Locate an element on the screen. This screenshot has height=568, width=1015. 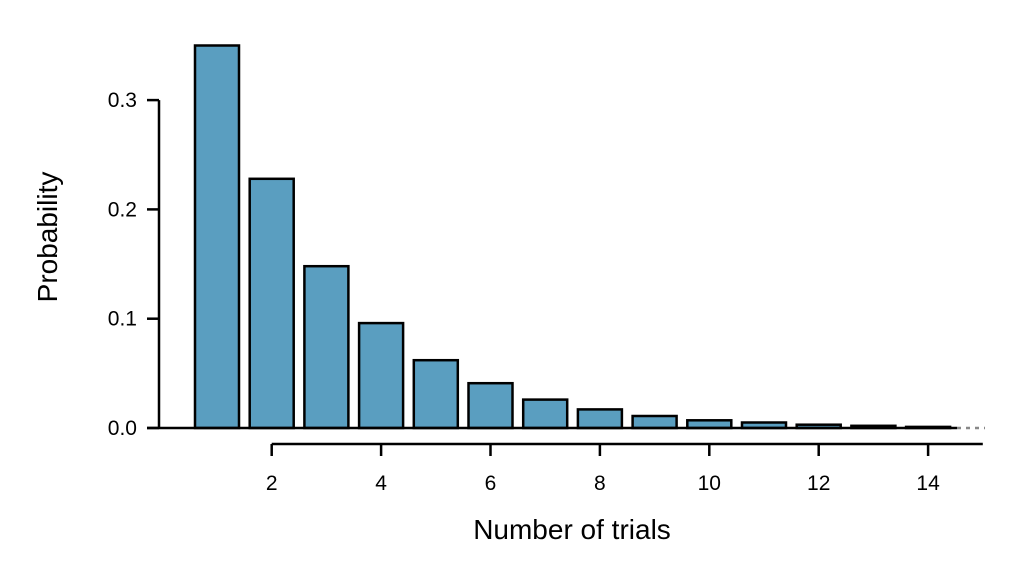
y-tick-label: 0.0 is located at coordinates (122, 428).